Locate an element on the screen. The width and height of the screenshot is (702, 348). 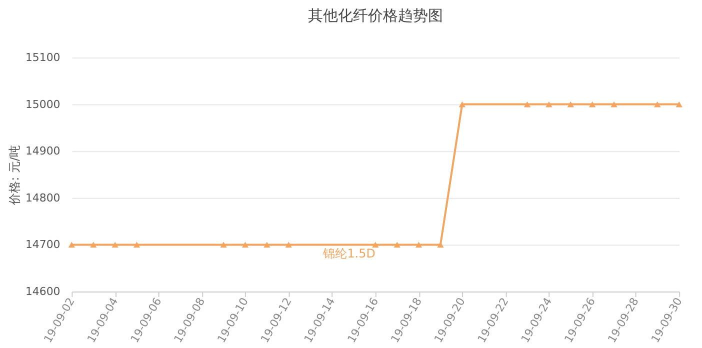
y-tick-label: 15000 is located at coordinates (42, 104).